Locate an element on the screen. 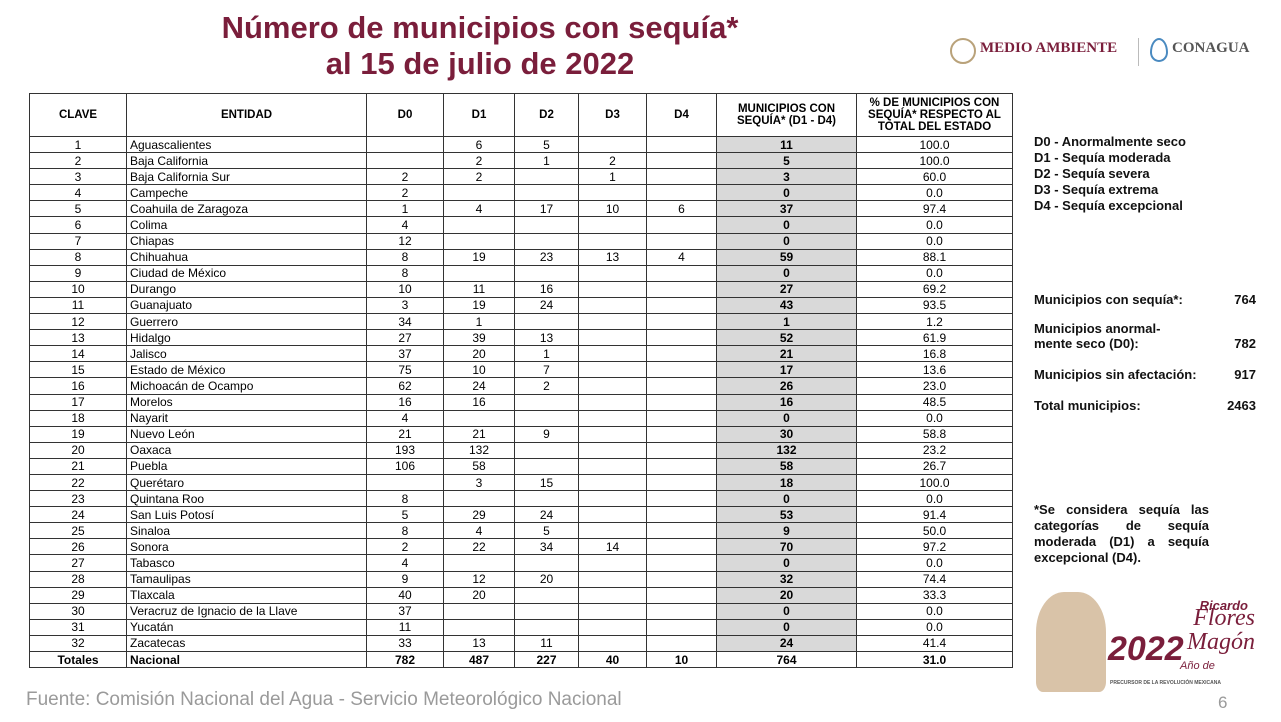 Image resolution: width=1281 pixels, height=722 pixels. table-cell: 34 is located at coordinates (405, 322).